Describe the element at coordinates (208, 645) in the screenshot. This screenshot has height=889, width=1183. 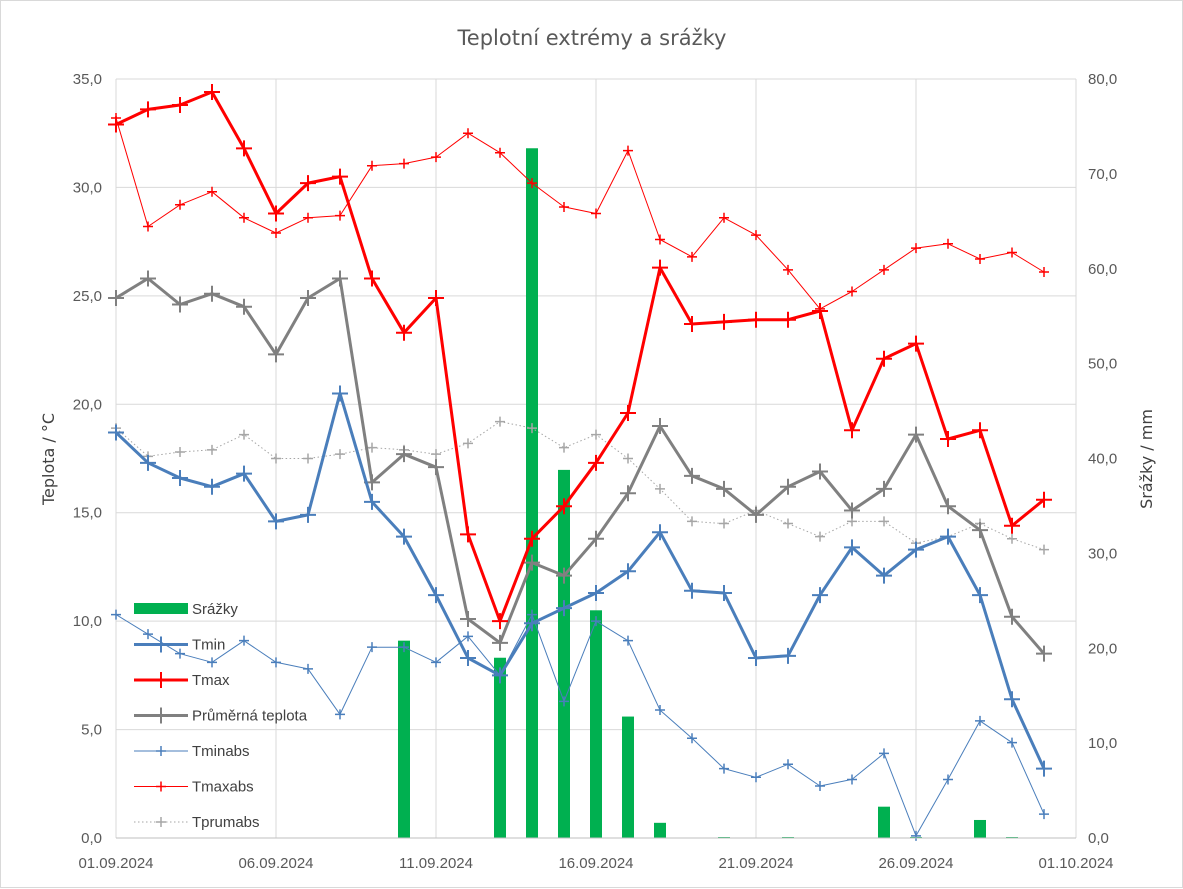
I see `legend-label-tmin: Tmin` at that location.